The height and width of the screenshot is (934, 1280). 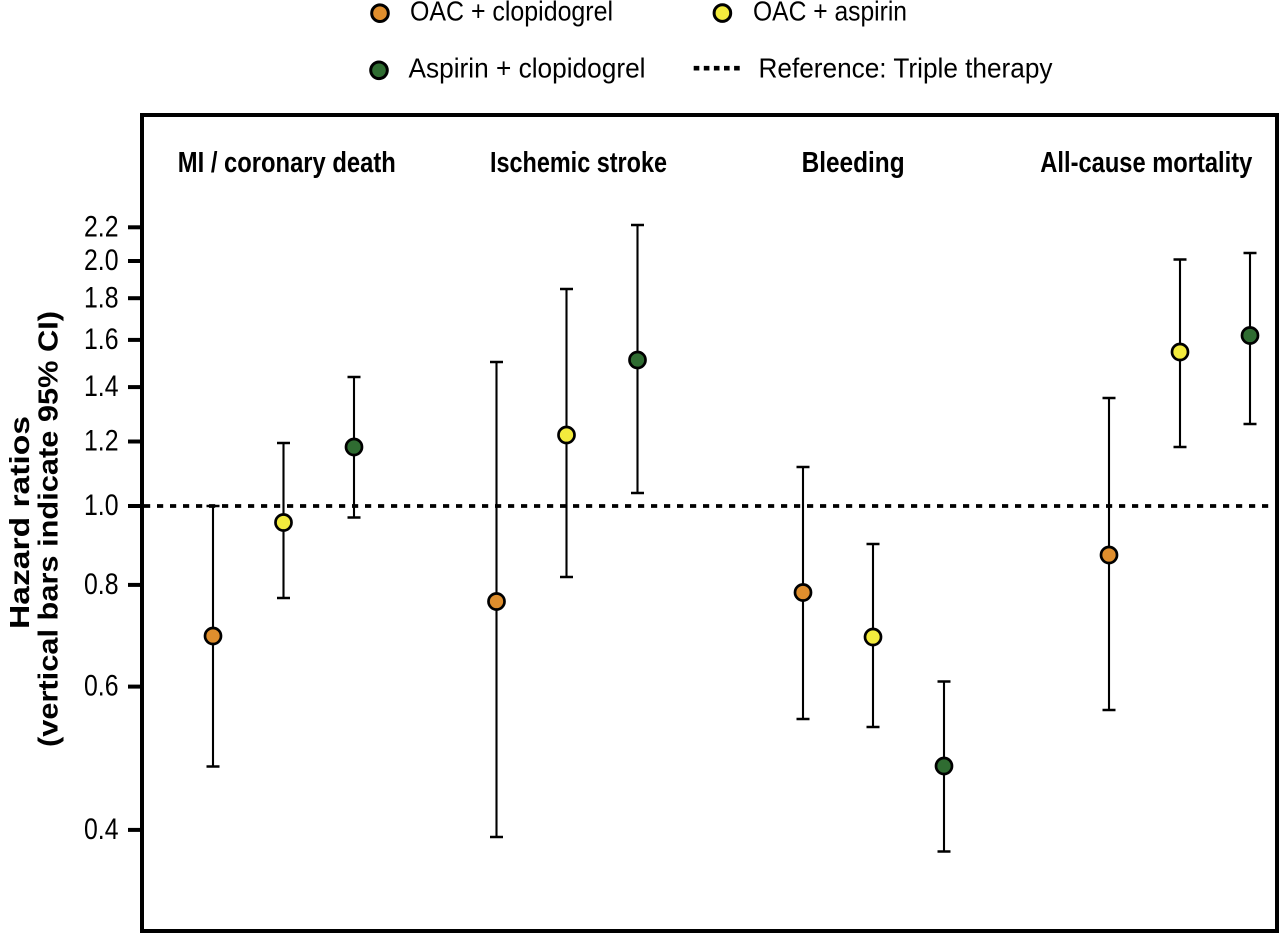 I want to click on svg-text: 0.4, so click(x=101, y=829).